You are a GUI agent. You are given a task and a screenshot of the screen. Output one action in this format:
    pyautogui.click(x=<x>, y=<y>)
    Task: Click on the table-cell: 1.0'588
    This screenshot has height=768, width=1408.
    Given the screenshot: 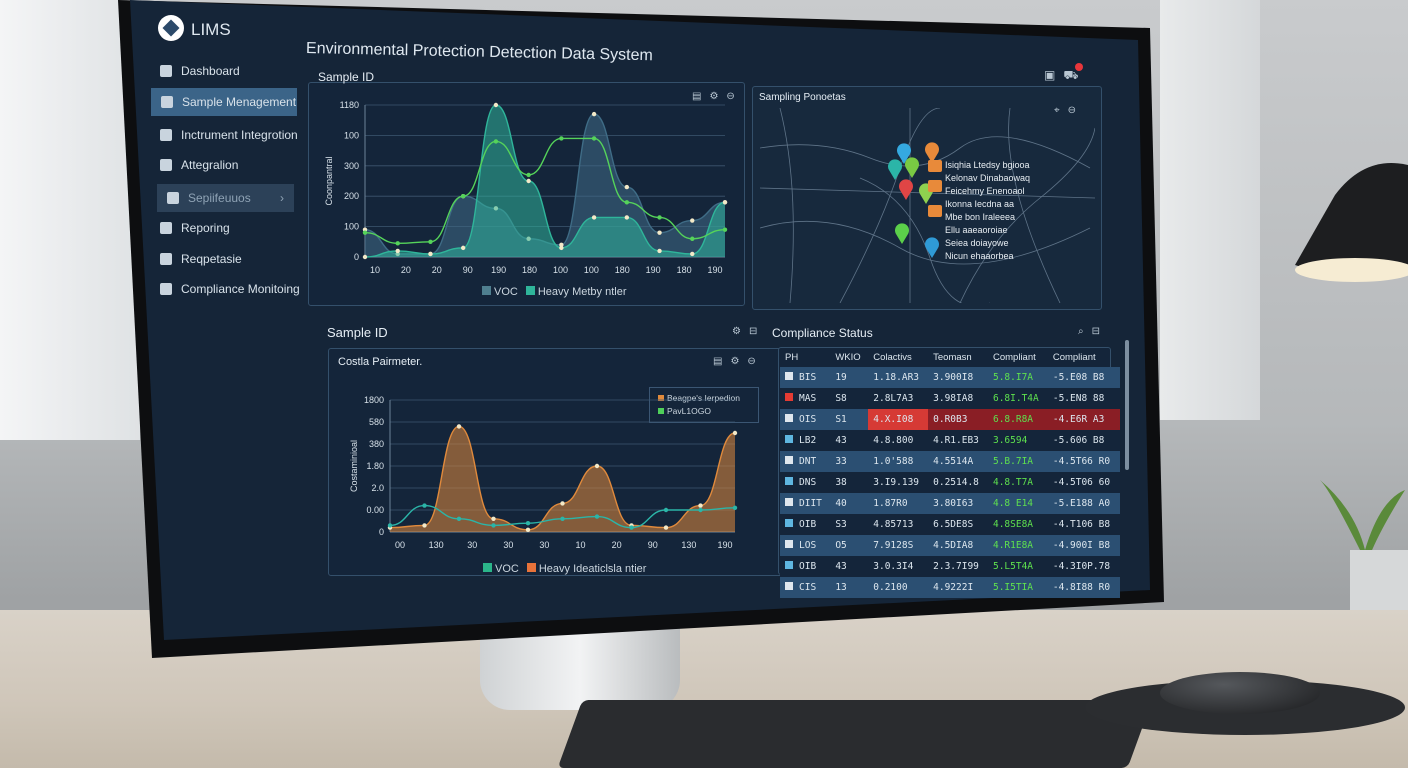 What is the action you would take?
    pyautogui.click(x=893, y=461)
    